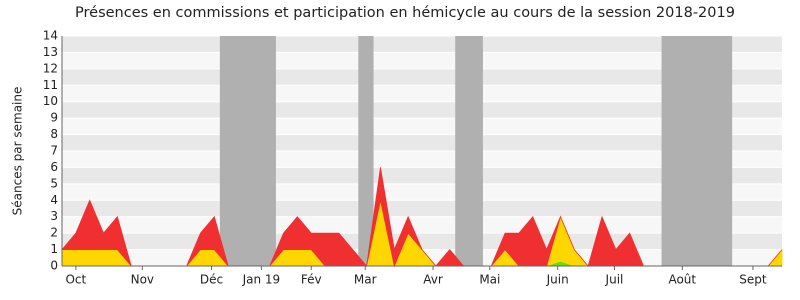 This screenshot has height=300, width=800. Describe the element at coordinates (557, 280) in the screenshot. I see `x-tick-label: Juin` at that location.